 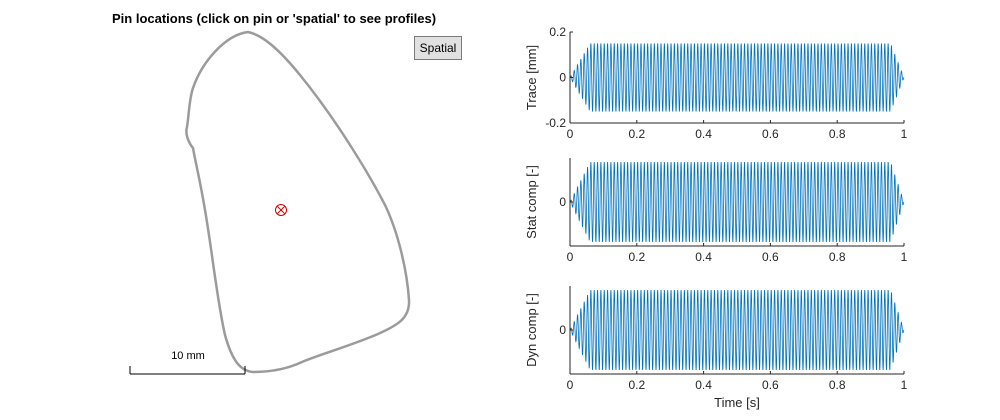 What do you see at coordinates (557, 32) in the screenshot?
I see `y-tick-label: 0.2` at bounding box center [557, 32].